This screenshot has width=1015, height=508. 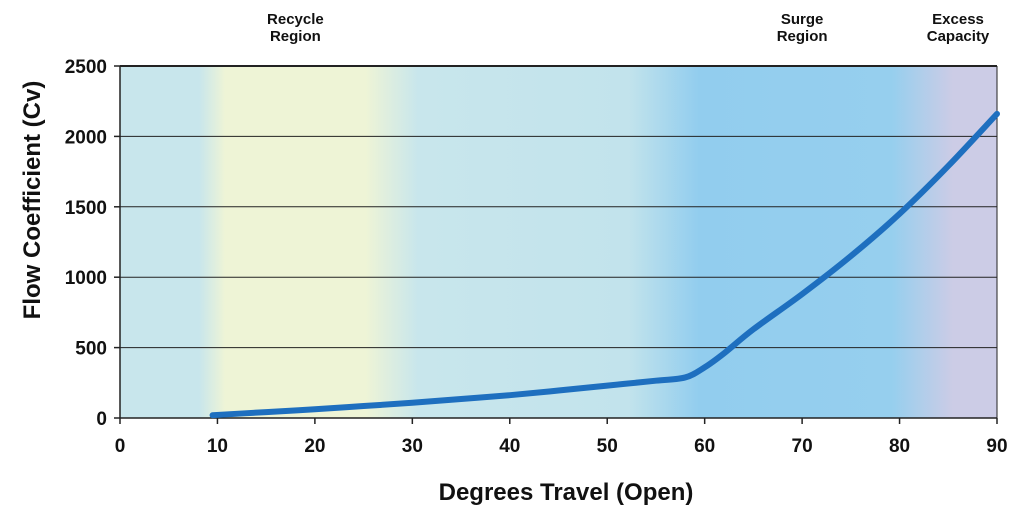 I want to click on region-label-0: Recycle Region, so click(x=295, y=28).